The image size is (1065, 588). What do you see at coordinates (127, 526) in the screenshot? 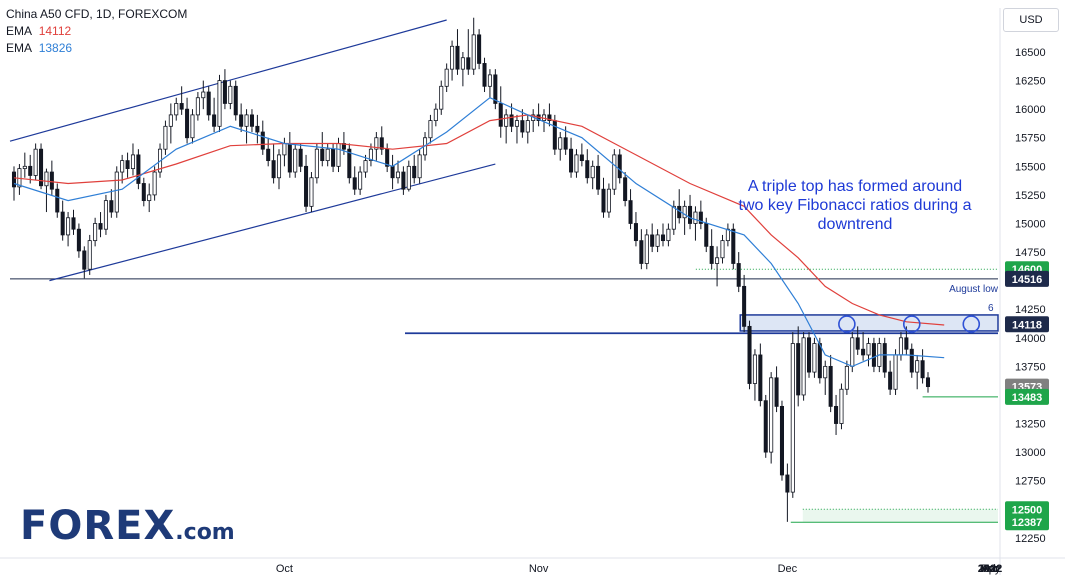
I see `forex-logo: FOREX.com` at bounding box center [127, 526].